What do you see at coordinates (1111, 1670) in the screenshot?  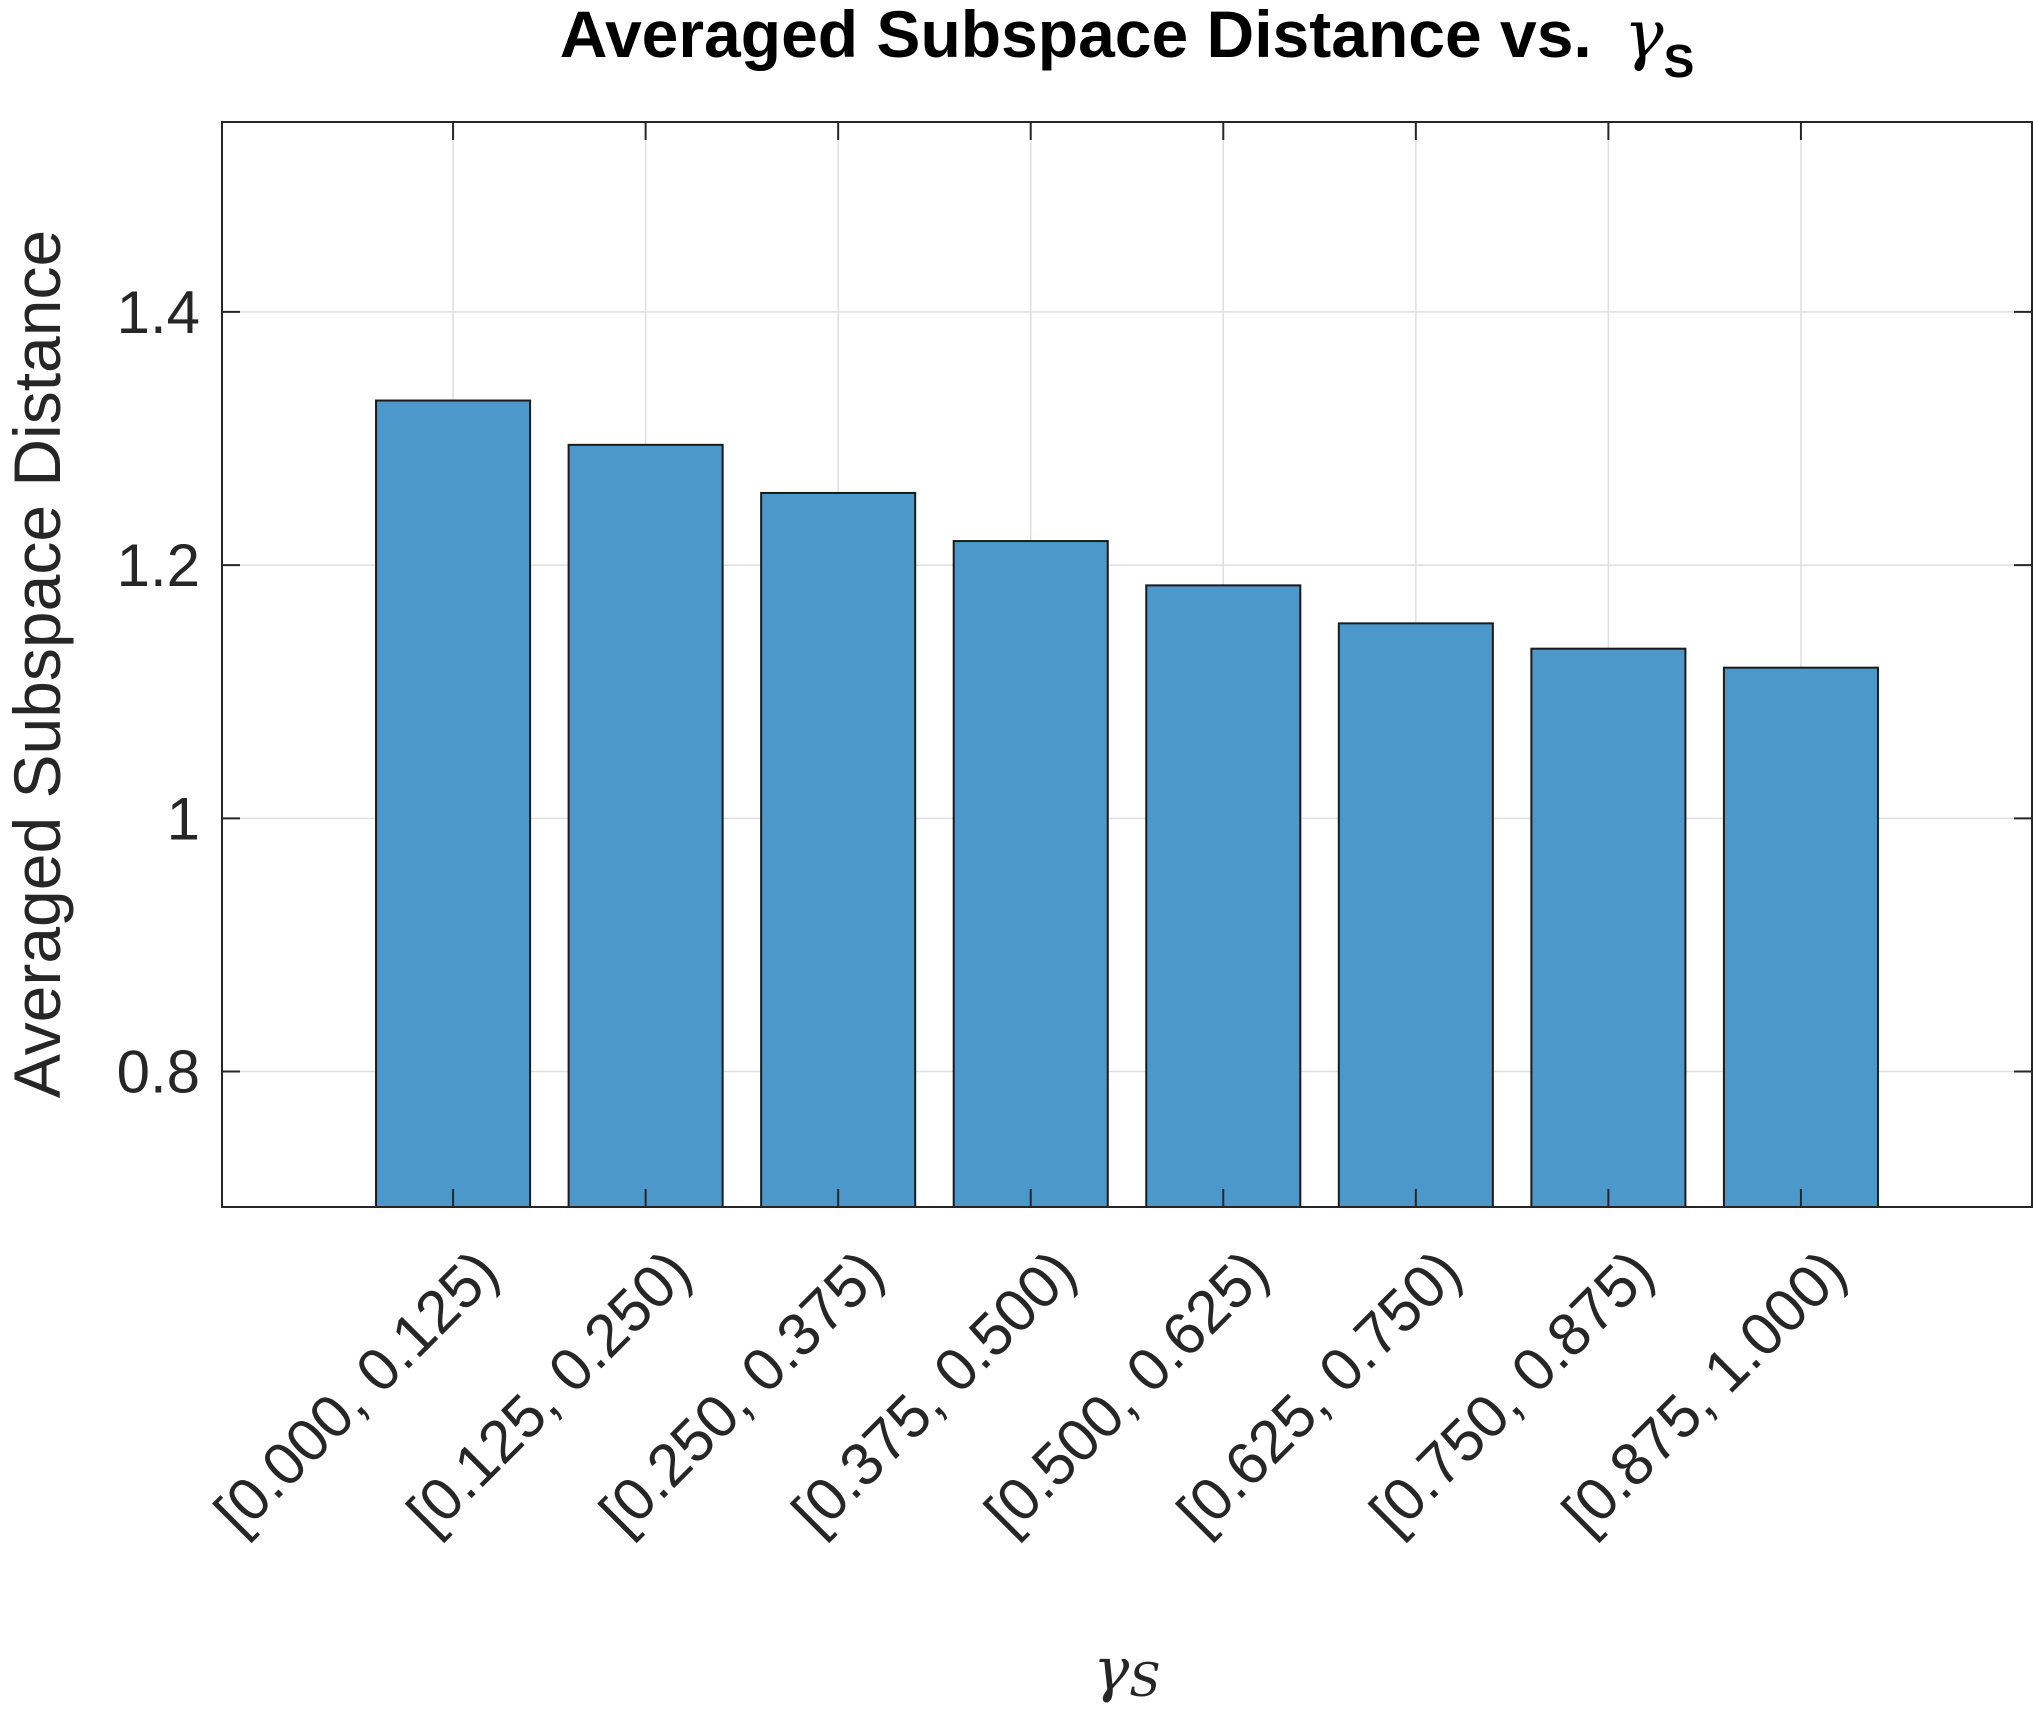 I see `x-axis-label-symbol: γ` at bounding box center [1111, 1670].